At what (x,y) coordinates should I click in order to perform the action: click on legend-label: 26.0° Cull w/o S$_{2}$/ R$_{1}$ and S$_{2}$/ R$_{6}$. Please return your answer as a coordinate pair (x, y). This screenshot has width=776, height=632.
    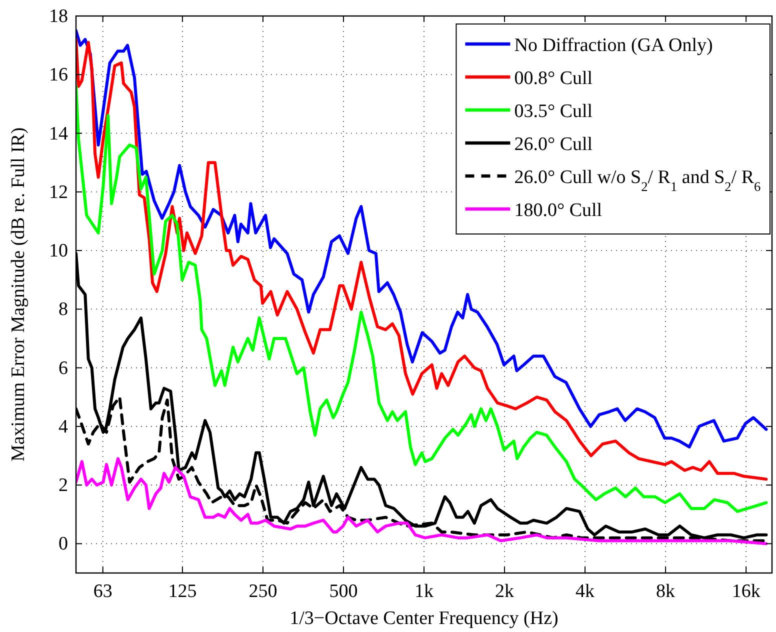
    Looking at the image, I should click on (637, 180).